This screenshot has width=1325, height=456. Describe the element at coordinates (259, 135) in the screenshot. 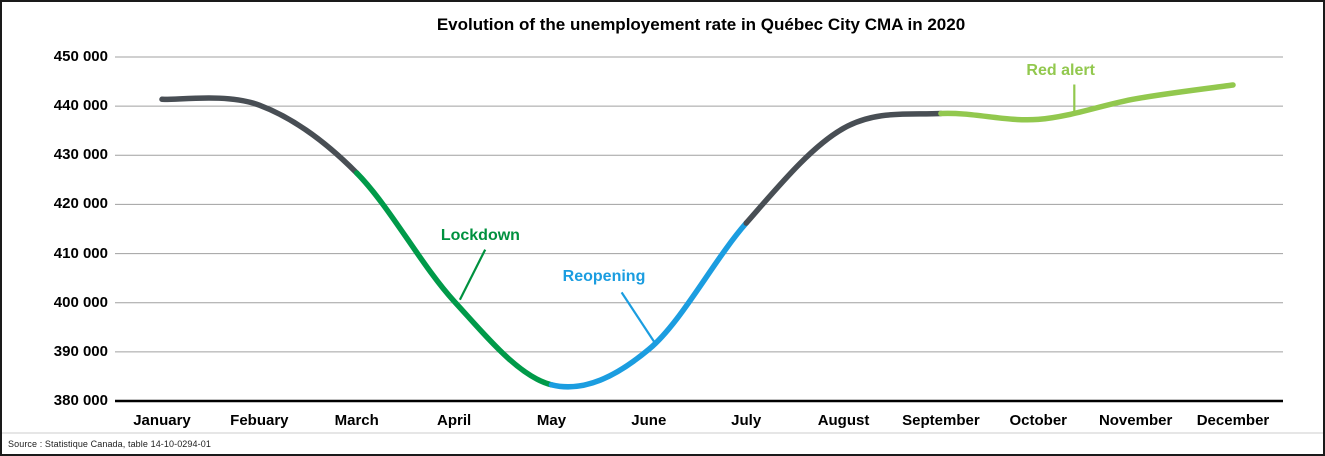

I see `curve-segment-pre-lockdown` at that location.